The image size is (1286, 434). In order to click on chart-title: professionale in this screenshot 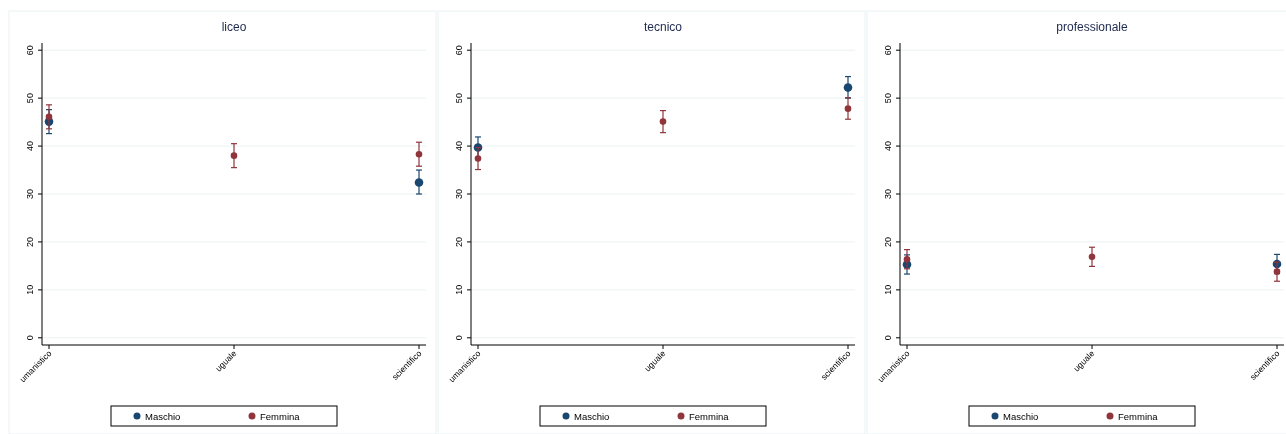, I will do `click(1092, 27)`.